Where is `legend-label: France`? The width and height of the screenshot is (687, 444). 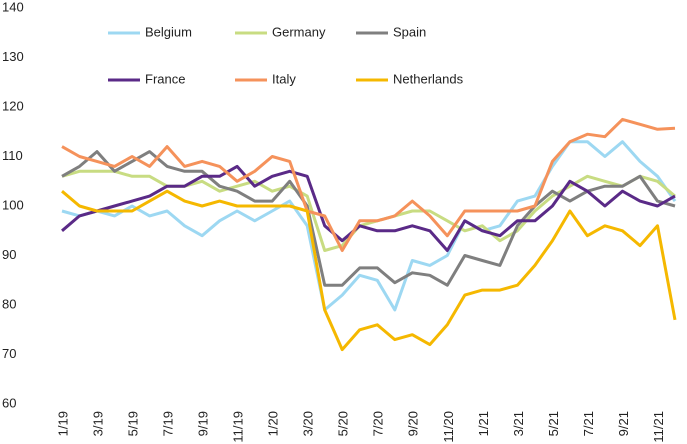 legend-label: France is located at coordinates (165, 78).